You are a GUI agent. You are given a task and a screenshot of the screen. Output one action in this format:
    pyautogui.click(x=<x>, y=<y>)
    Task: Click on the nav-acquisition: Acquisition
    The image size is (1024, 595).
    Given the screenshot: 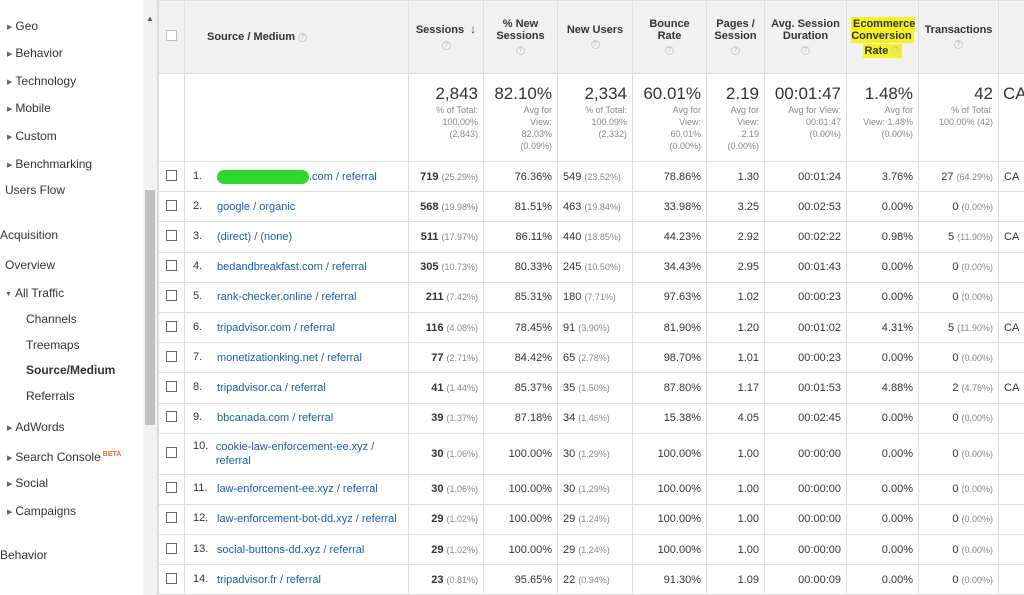 What is the action you would take?
    pyautogui.click(x=29, y=235)
    